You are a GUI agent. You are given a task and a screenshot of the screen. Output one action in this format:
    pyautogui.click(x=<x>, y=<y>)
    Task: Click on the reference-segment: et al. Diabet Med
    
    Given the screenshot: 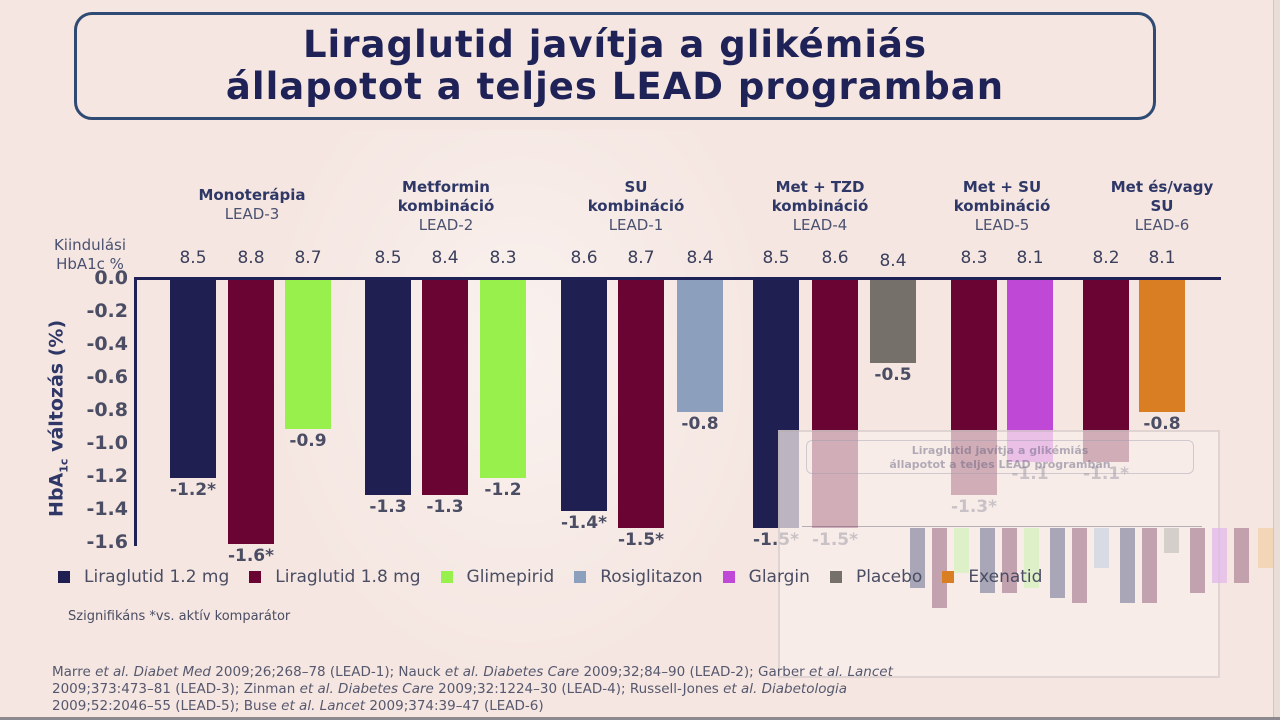 What is the action you would take?
    pyautogui.click(x=153, y=672)
    